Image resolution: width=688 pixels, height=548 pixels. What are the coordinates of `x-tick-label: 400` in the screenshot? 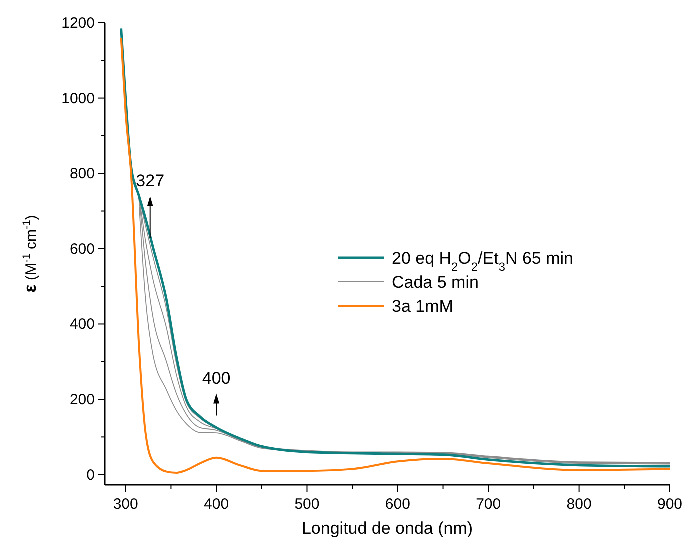 It's located at (217, 504).